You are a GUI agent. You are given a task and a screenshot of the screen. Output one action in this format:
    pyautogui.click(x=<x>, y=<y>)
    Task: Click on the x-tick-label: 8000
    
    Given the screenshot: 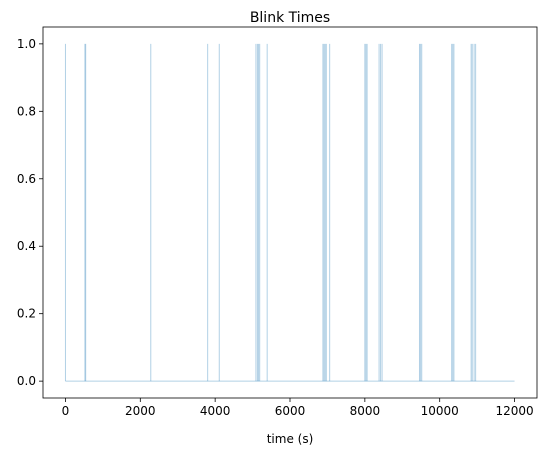 What is the action you would take?
    pyautogui.click(x=365, y=411)
    